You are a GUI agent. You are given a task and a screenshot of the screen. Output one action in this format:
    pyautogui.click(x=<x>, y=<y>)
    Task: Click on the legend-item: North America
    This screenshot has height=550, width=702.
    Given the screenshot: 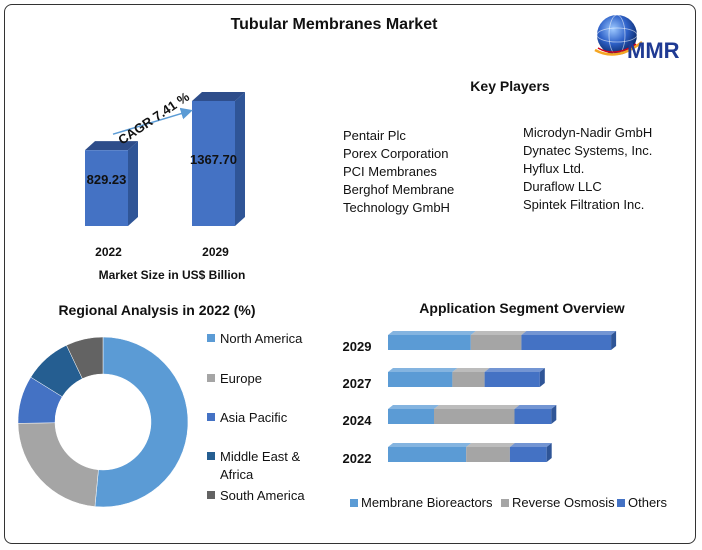 What is the action you would take?
    pyautogui.click(x=255, y=338)
    